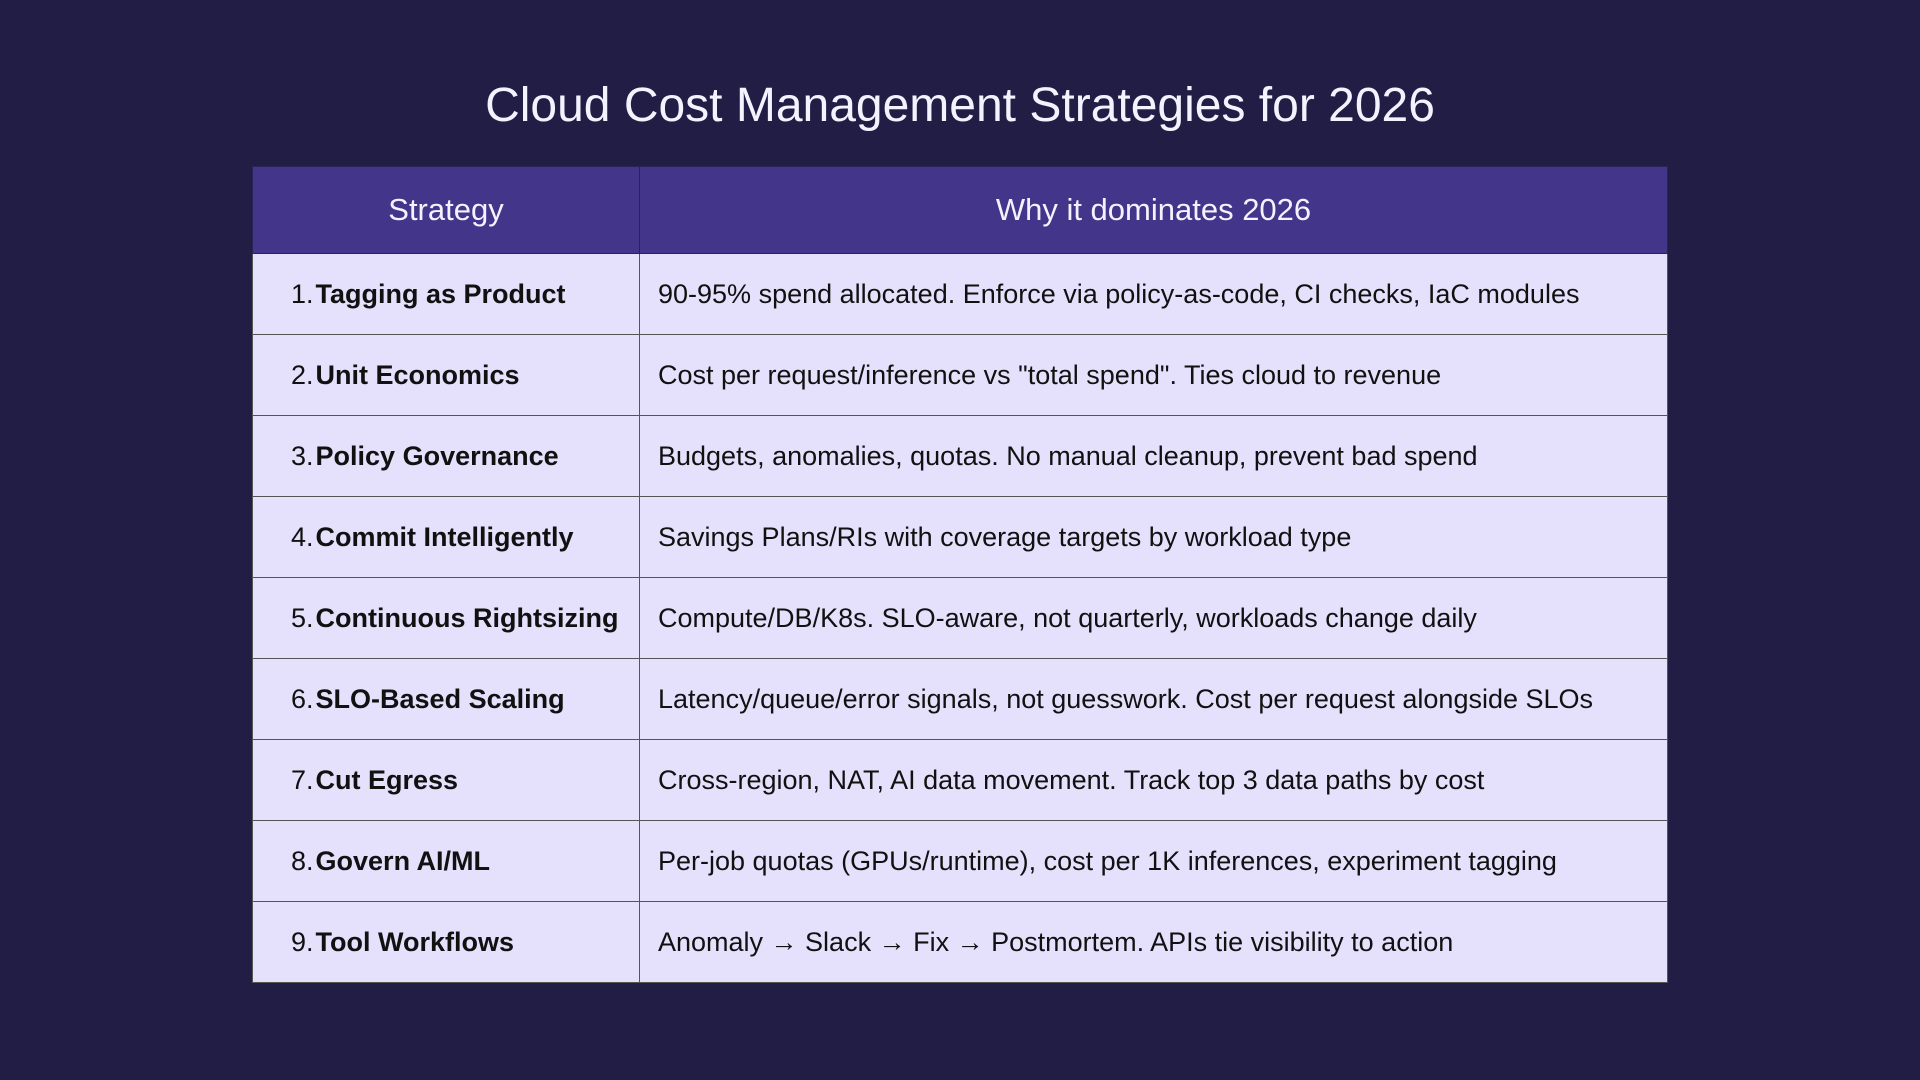 The height and width of the screenshot is (1080, 1920). I want to click on strategy-cell: 3.Policy Governance, so click(446, 456).